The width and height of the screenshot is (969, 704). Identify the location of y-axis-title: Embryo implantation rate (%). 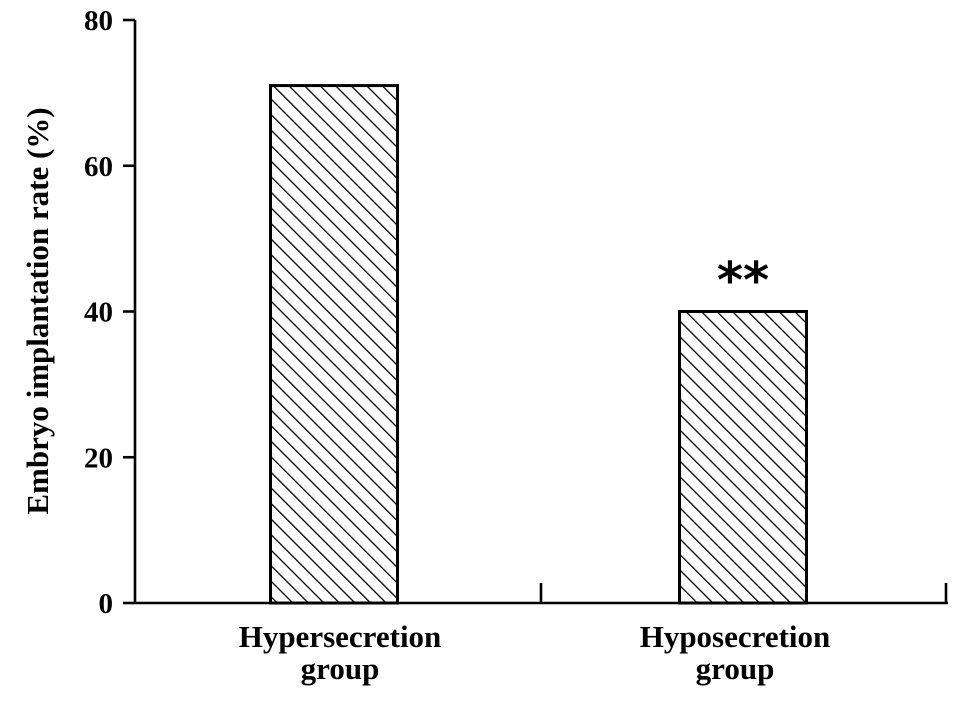
(37, 310).